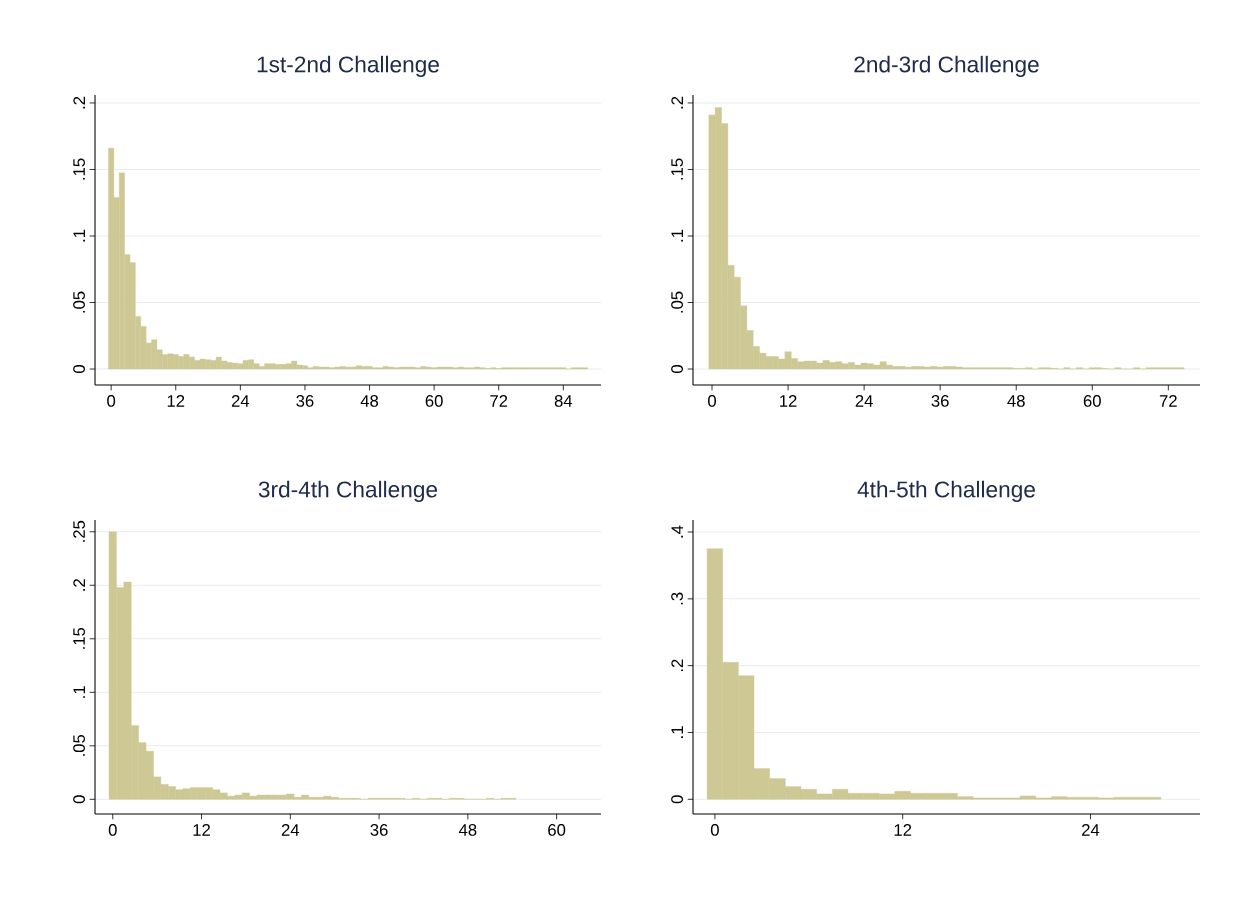 This screenshot has height=898, width=1242. What do you see at coordinates (946, 491) in the screenshot?
I see `chart-title: 4th-5th Challenge` at bounding box center [946, 491].